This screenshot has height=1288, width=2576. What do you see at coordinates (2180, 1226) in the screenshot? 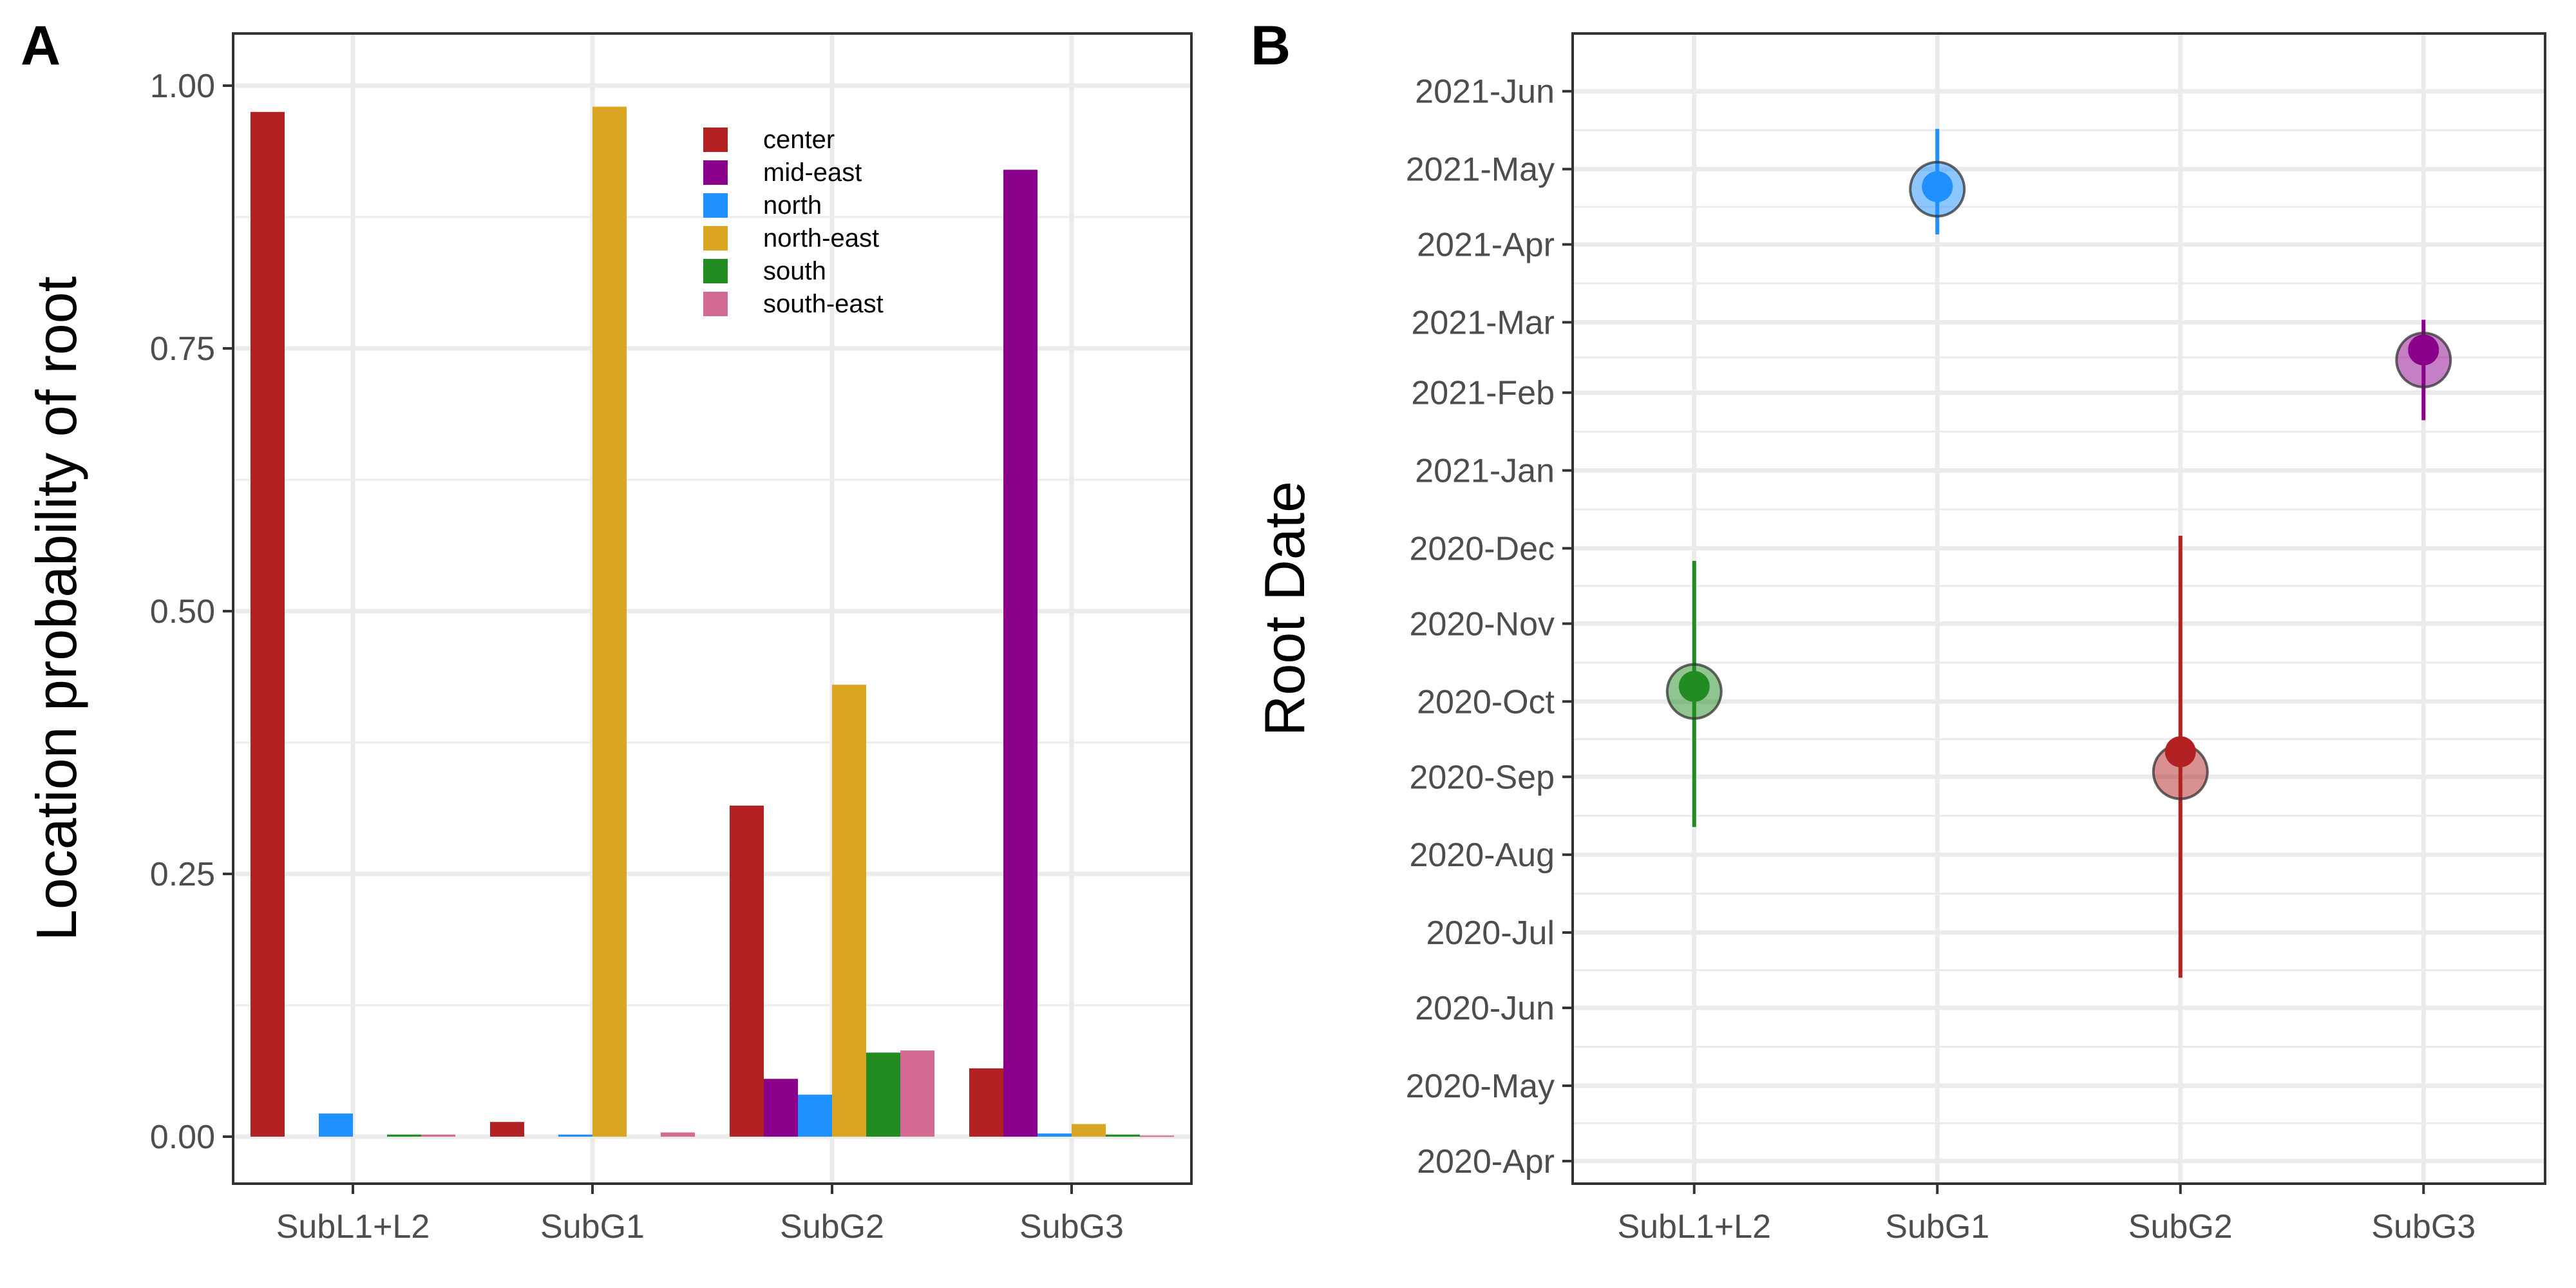
I see `root-date-x-tick-label: SubG2` at bounding box center [2180, 1226].